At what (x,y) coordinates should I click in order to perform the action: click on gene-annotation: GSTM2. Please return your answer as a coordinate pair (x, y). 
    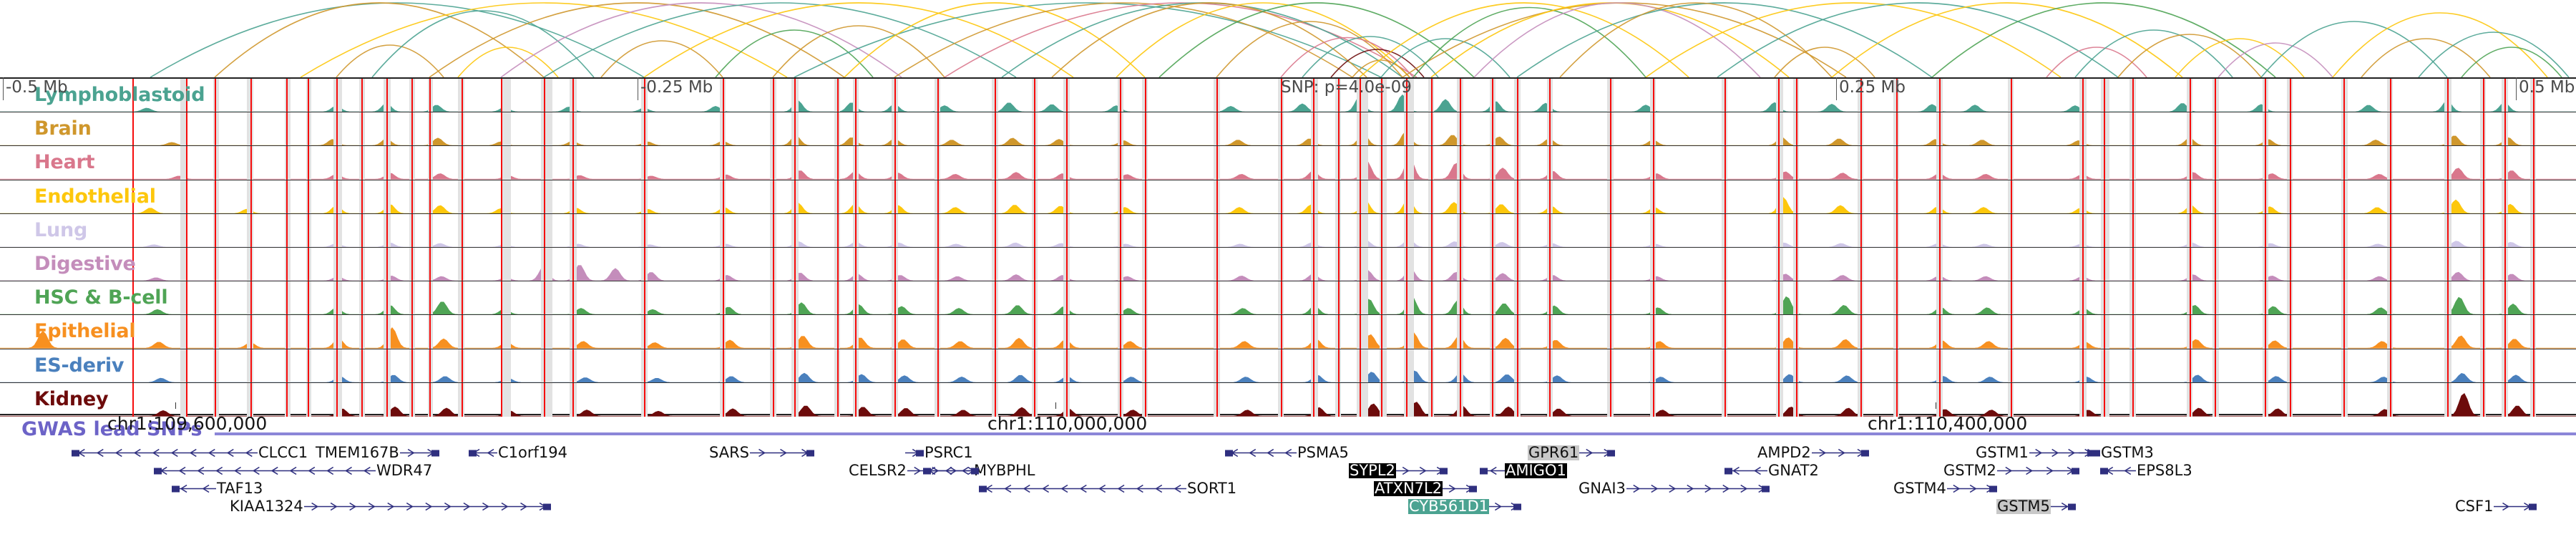
    Looking at the image, I should click on (2011, 471).